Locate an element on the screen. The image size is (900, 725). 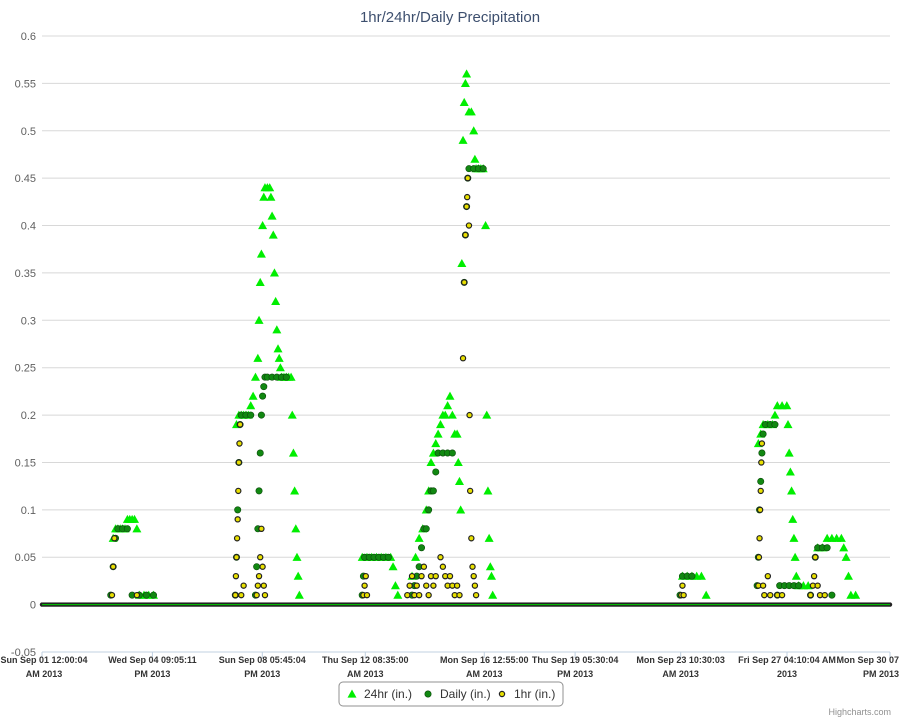
y-tick-label: 0.2 is located at coordinates (28, 416).